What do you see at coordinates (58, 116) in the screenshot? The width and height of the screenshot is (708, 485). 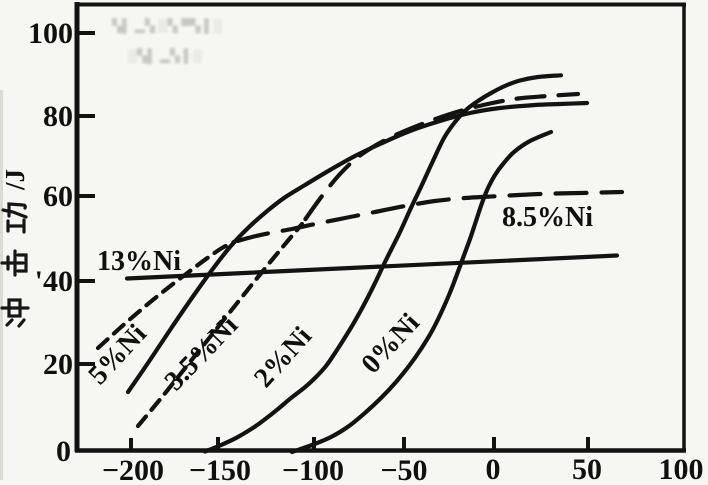 I see `svg-text: 80` at bounding box center [58, 116].